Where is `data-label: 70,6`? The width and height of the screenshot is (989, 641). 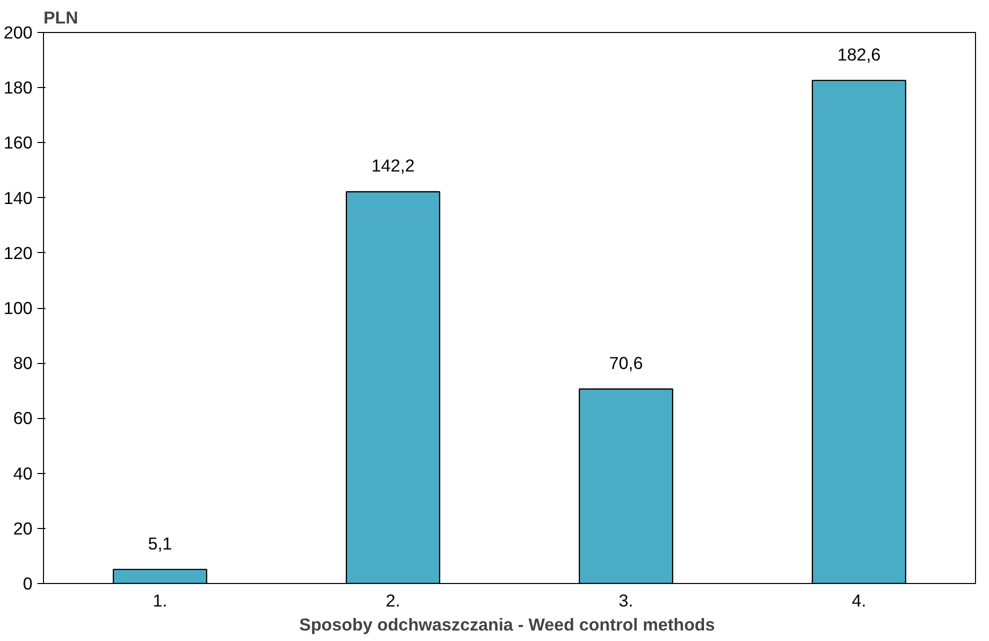 data-label: 70,6 is located at coordinates (626, 362).